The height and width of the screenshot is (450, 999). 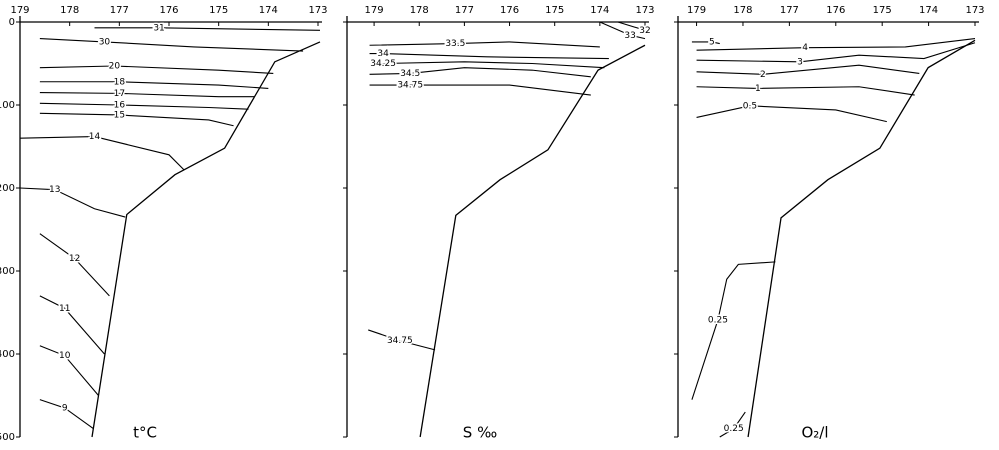 I want to click on contour-label: 20, so click(x=115, y=66).